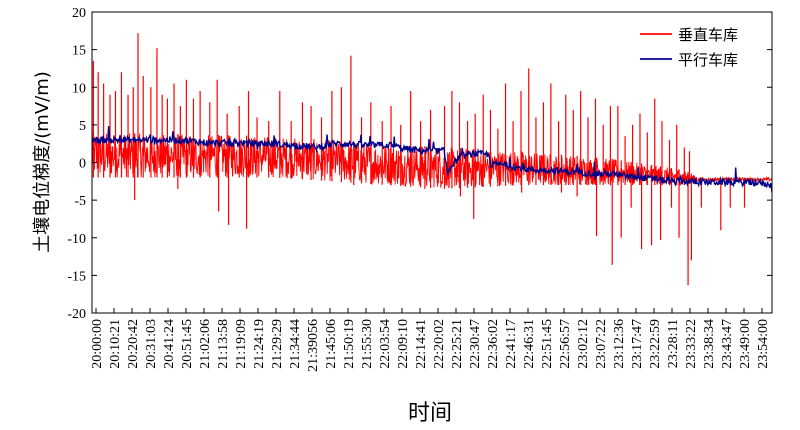 Image resolution: width=800 pixels, height=430 pixels. What do you see at coordinates (313, 345) in the screenshot?
I see `x-tick-label: 21:39056` at bounding box center [313, 345].